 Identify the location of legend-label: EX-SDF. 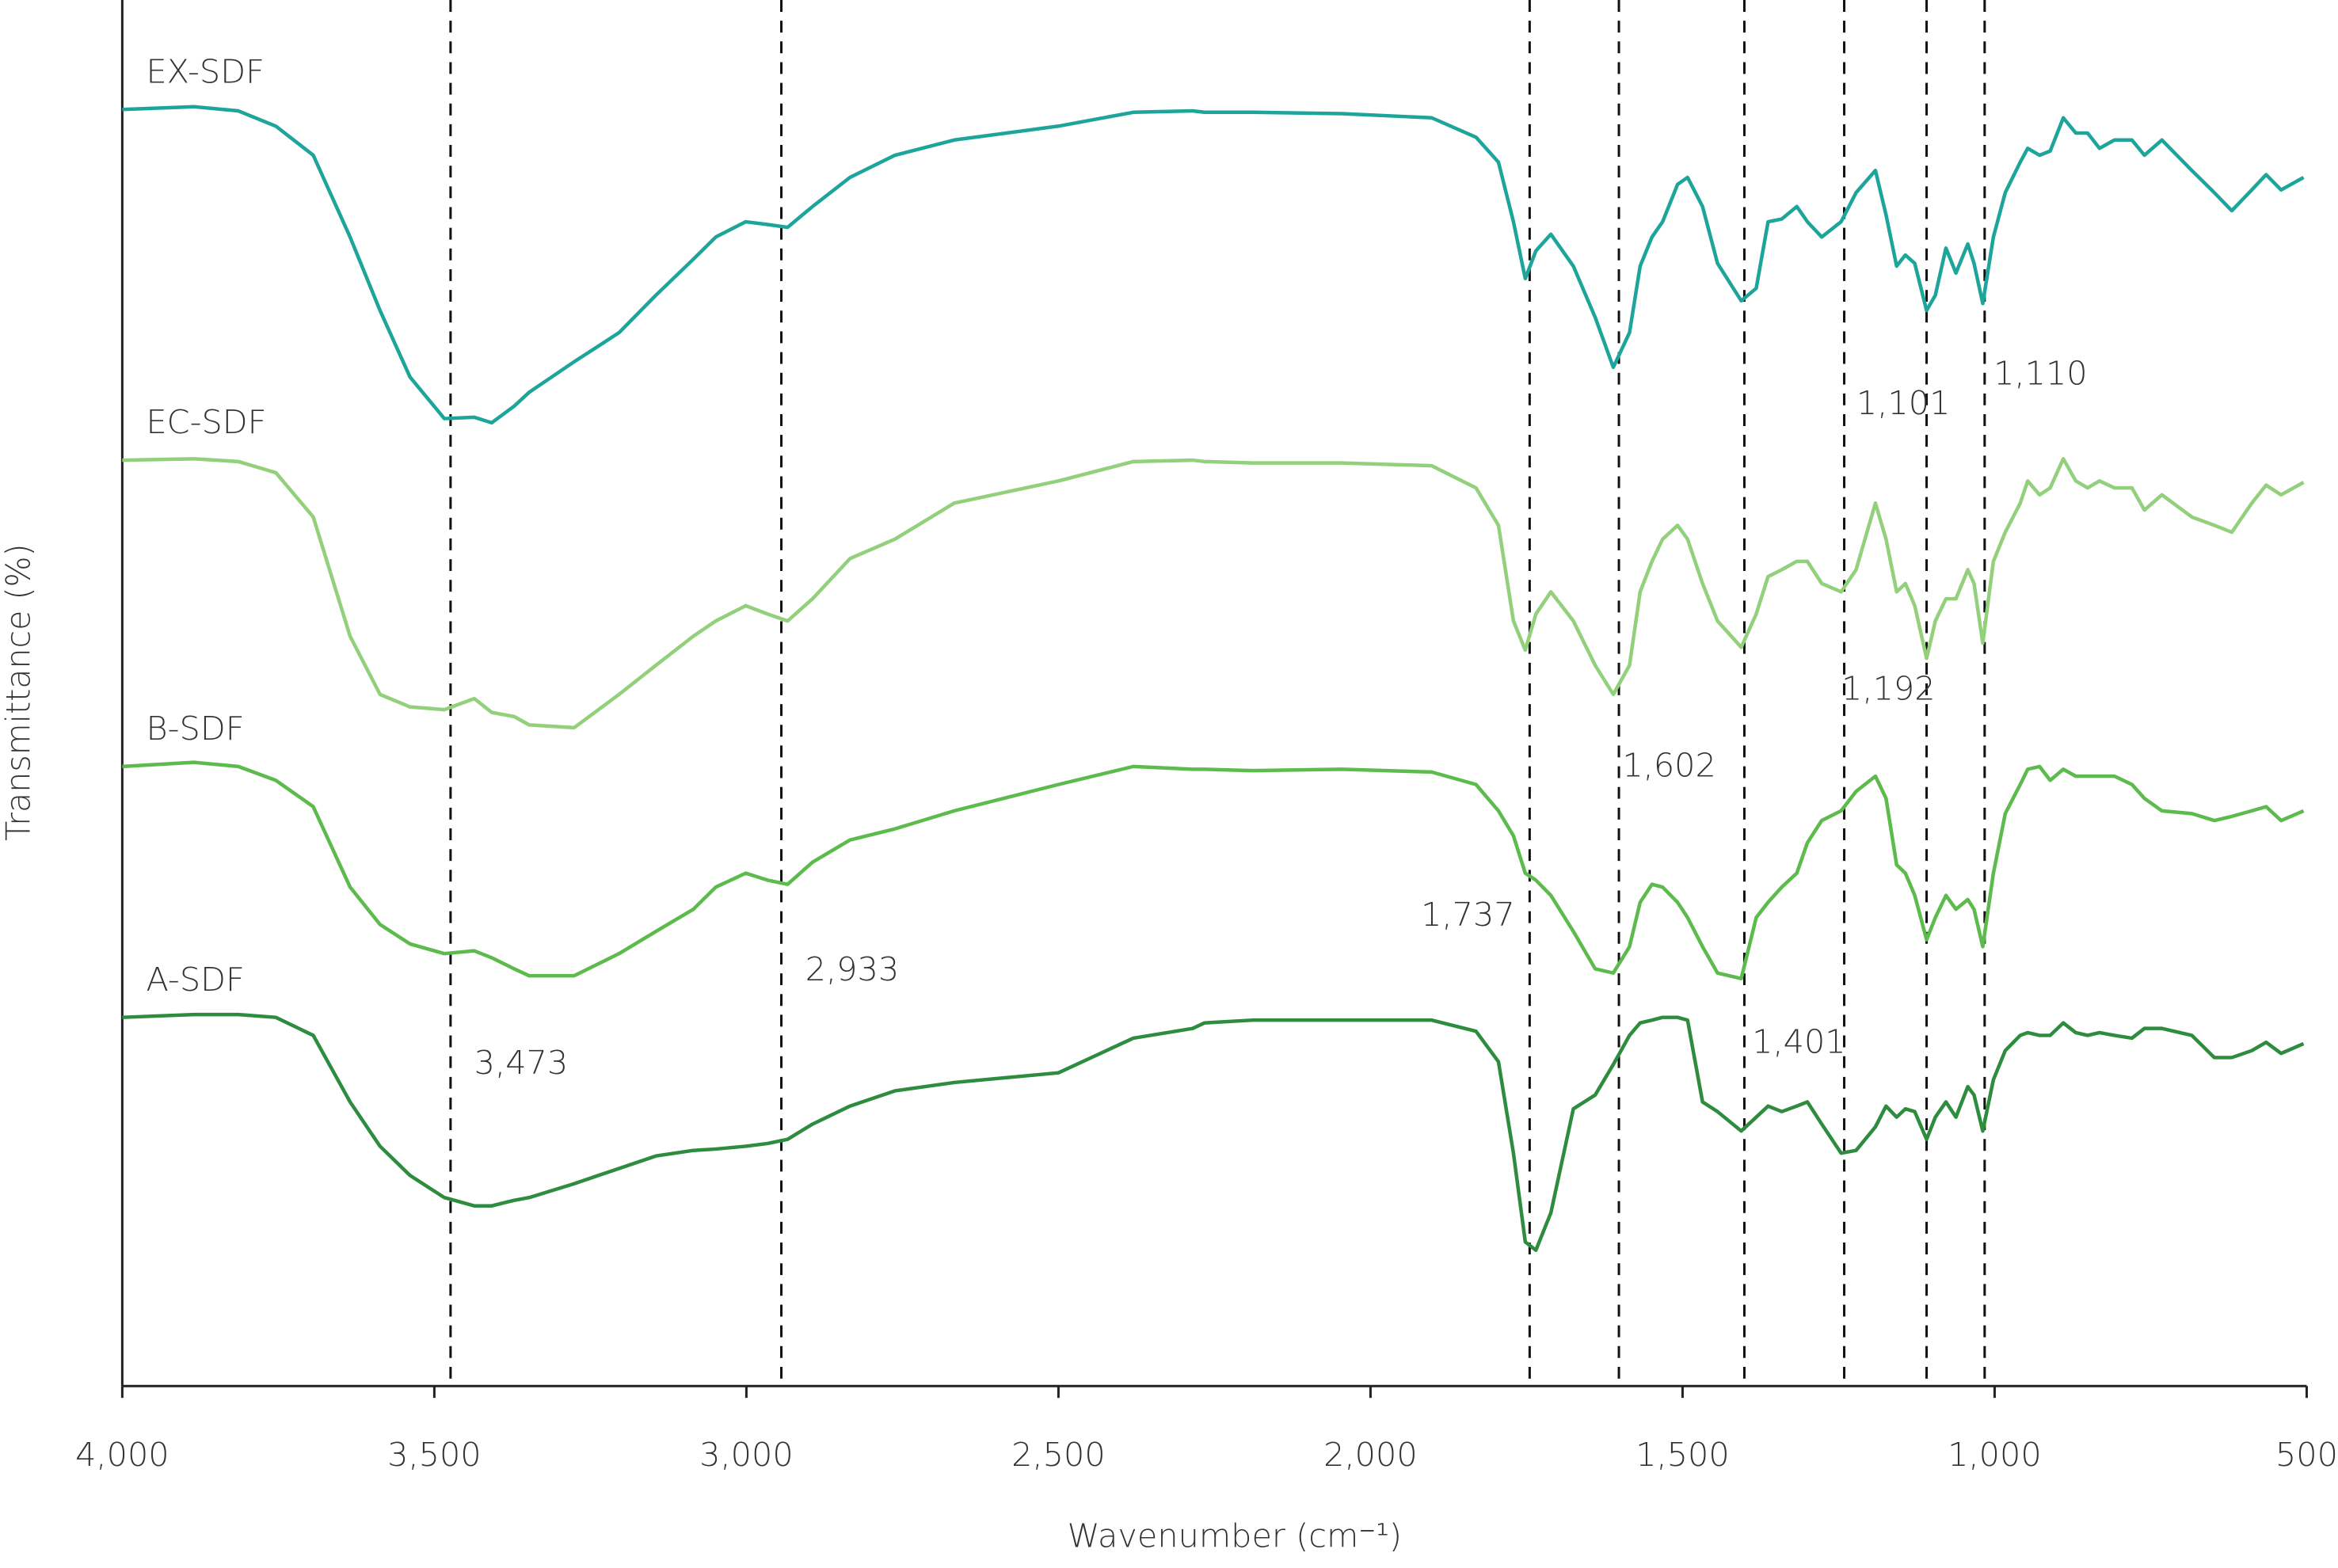
(206, 72).